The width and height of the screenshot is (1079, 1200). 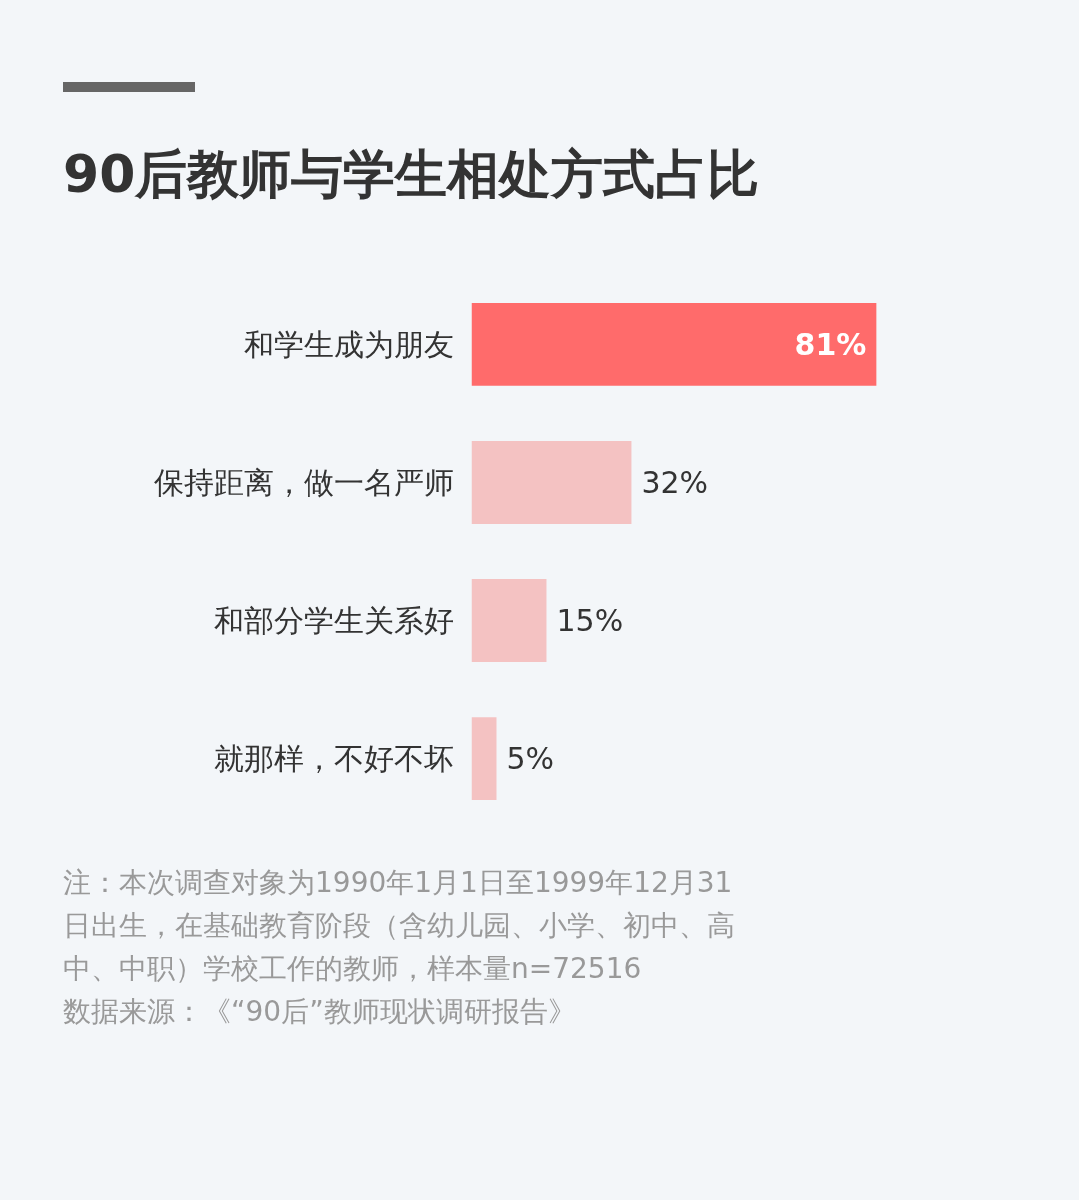 What do you see at coordinates (830, 345) in the screenshot?
I see `data-label: 81%` at bounding box center [830, 345].